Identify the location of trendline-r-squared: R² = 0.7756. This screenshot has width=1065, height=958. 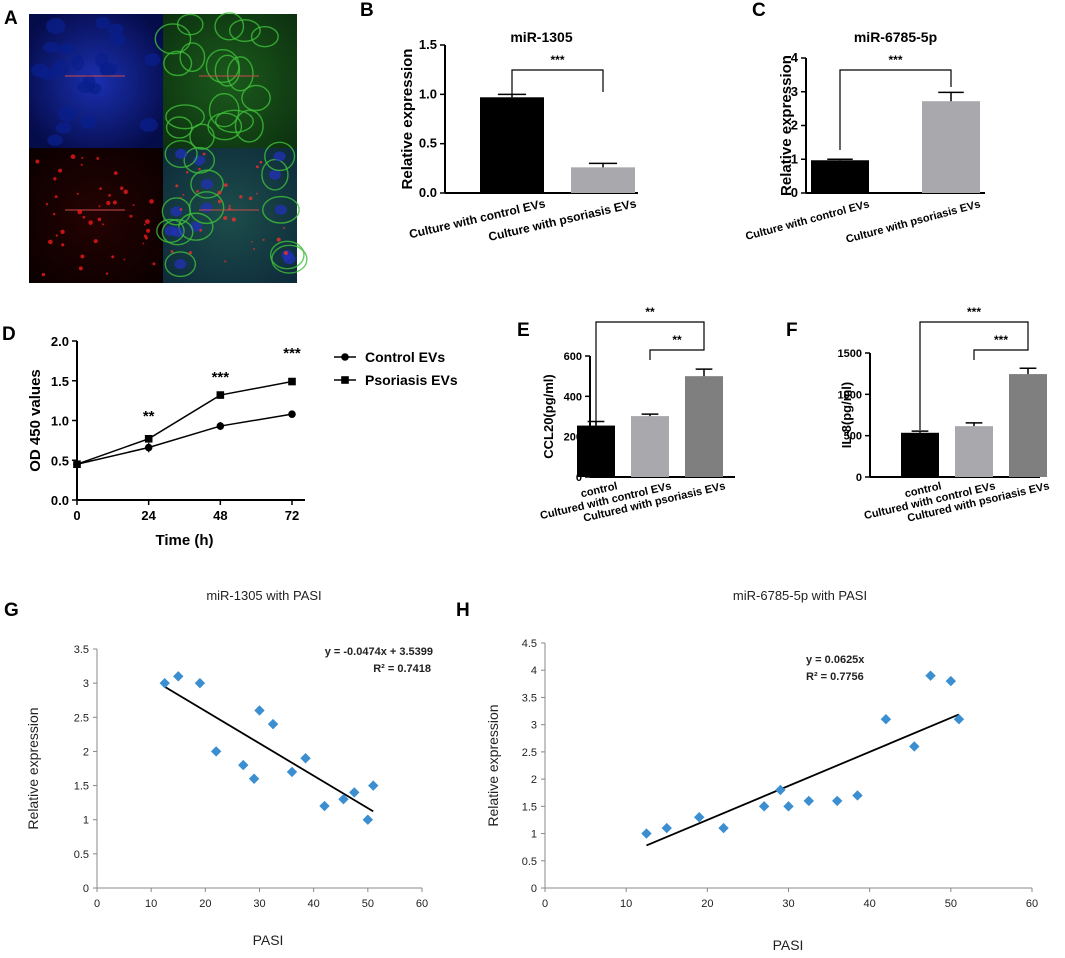
(835, 677).